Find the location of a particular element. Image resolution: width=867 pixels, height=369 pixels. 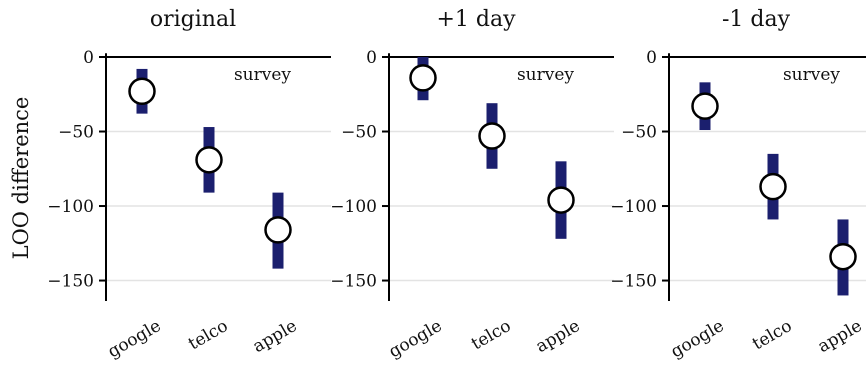

panel-title: +1 day is located at coordinates (476, 19).